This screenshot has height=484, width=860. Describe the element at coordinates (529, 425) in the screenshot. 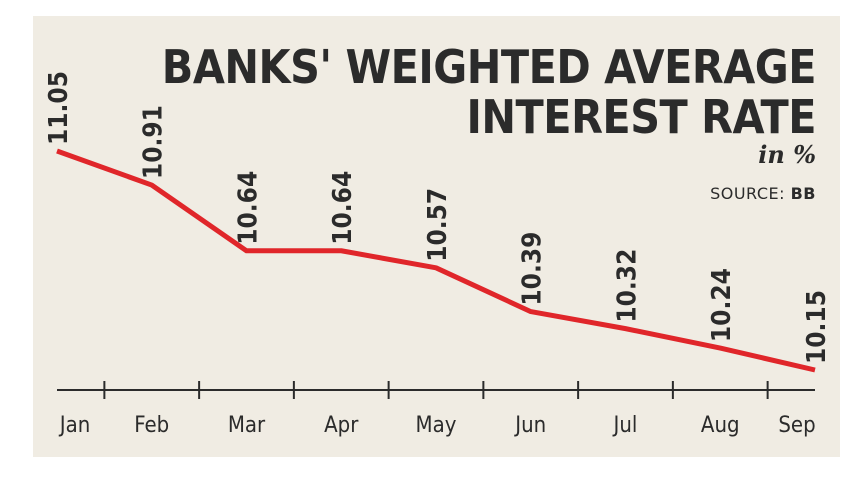

I see `x-tick-label: Jun` at that location.